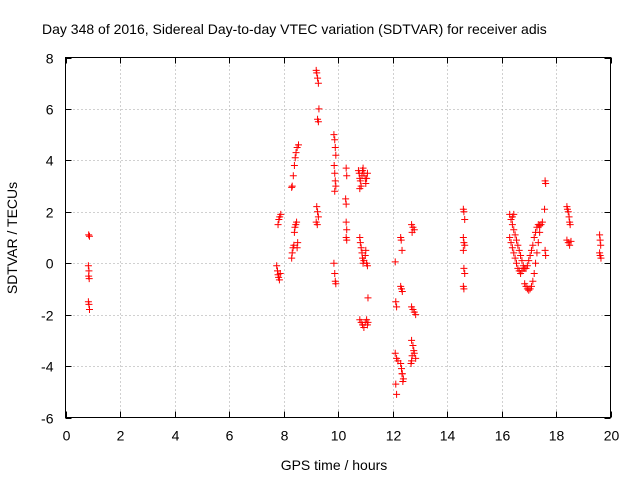  Describe the element at coordinates (50, 161) in the screenshot. I see `y-tick-label: 4` at that location.